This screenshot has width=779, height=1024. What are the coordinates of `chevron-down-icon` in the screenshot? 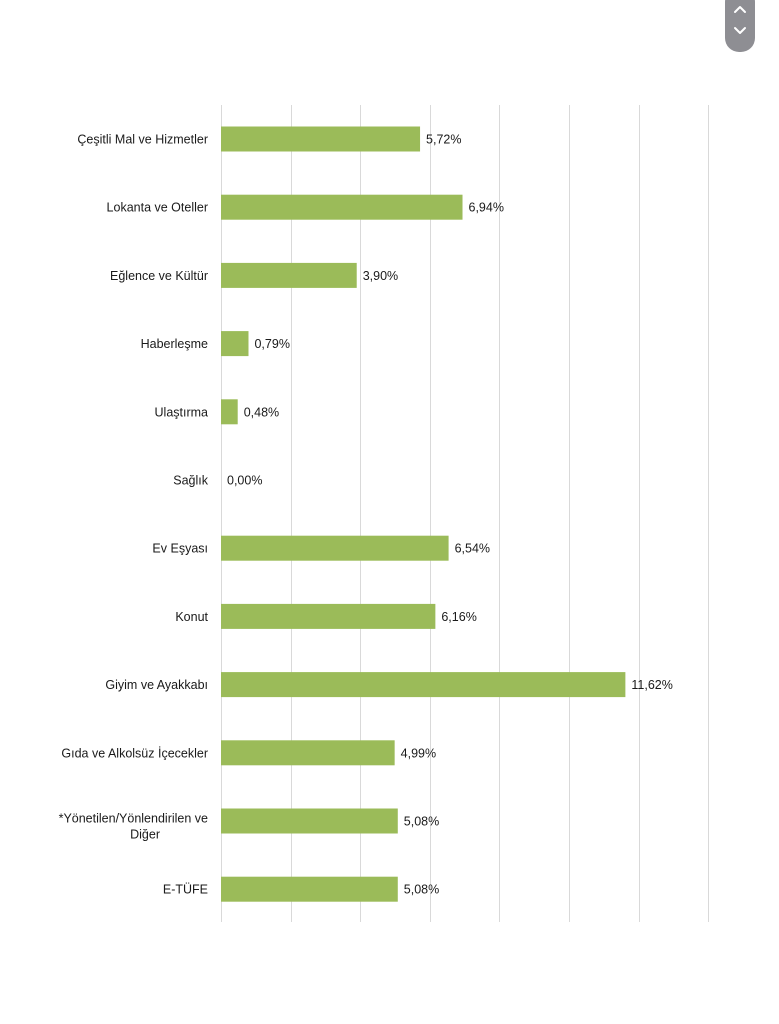 It's located at (740, 31).